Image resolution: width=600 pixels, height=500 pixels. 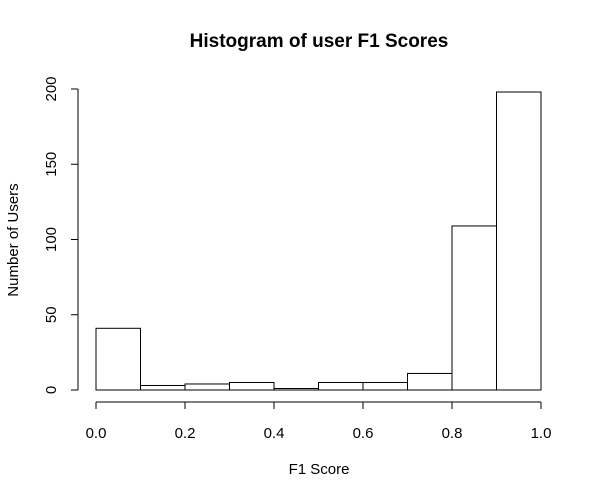 What do you see at coordinates (51, 314) in the screenshot?
I see `y-tick-label: 50` at bounding box center [51, 314].